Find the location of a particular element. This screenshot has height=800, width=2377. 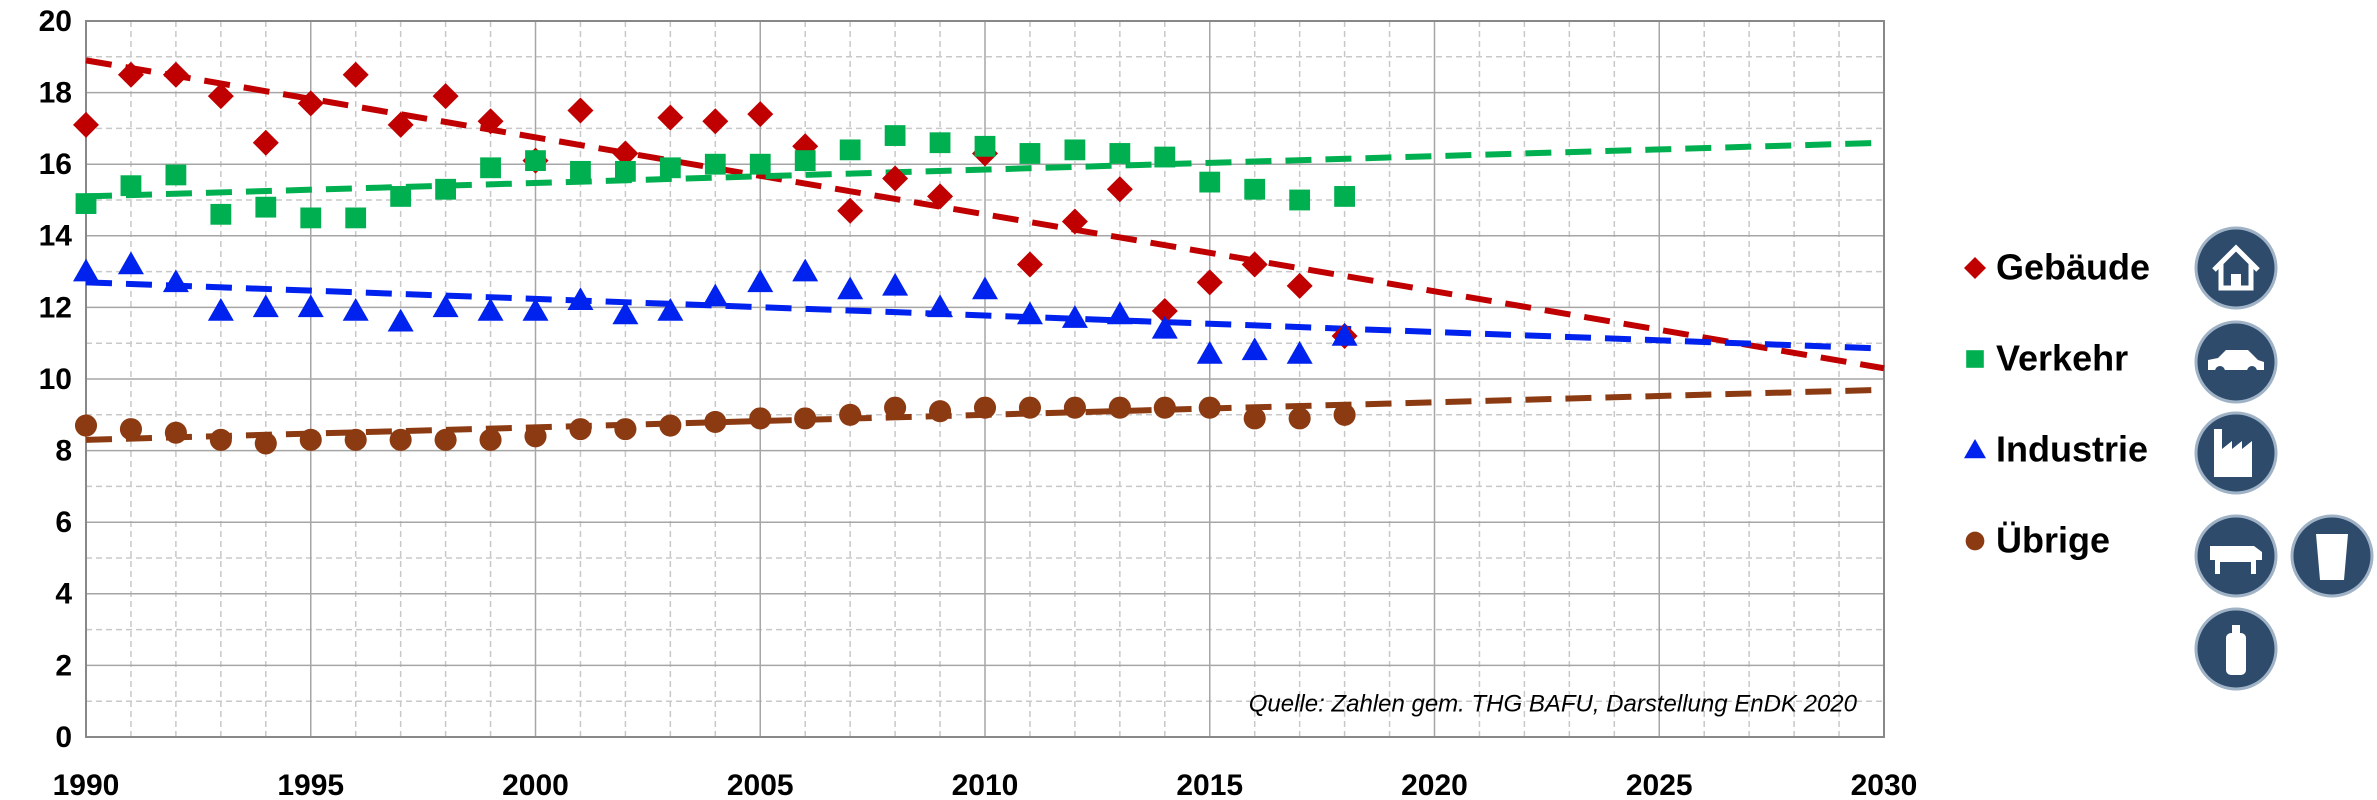

legend-label: Gebäude is located at coordinates (2073, 267).